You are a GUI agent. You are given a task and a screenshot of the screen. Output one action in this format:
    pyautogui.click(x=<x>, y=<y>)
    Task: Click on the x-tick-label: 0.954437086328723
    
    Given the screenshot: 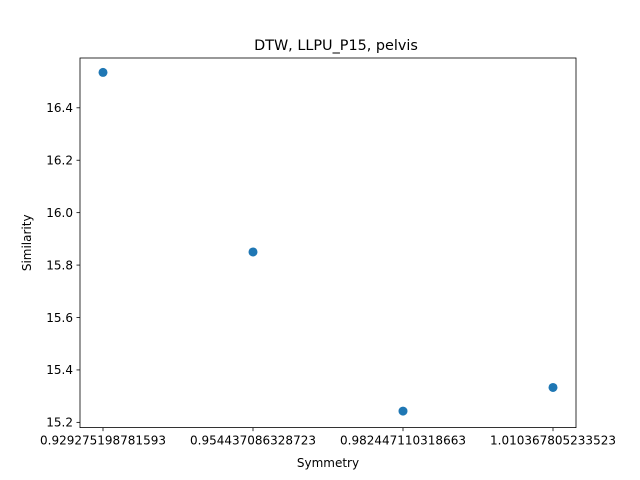 What is the action you would take?
    pyautogui.click(x=253, y=441)
    